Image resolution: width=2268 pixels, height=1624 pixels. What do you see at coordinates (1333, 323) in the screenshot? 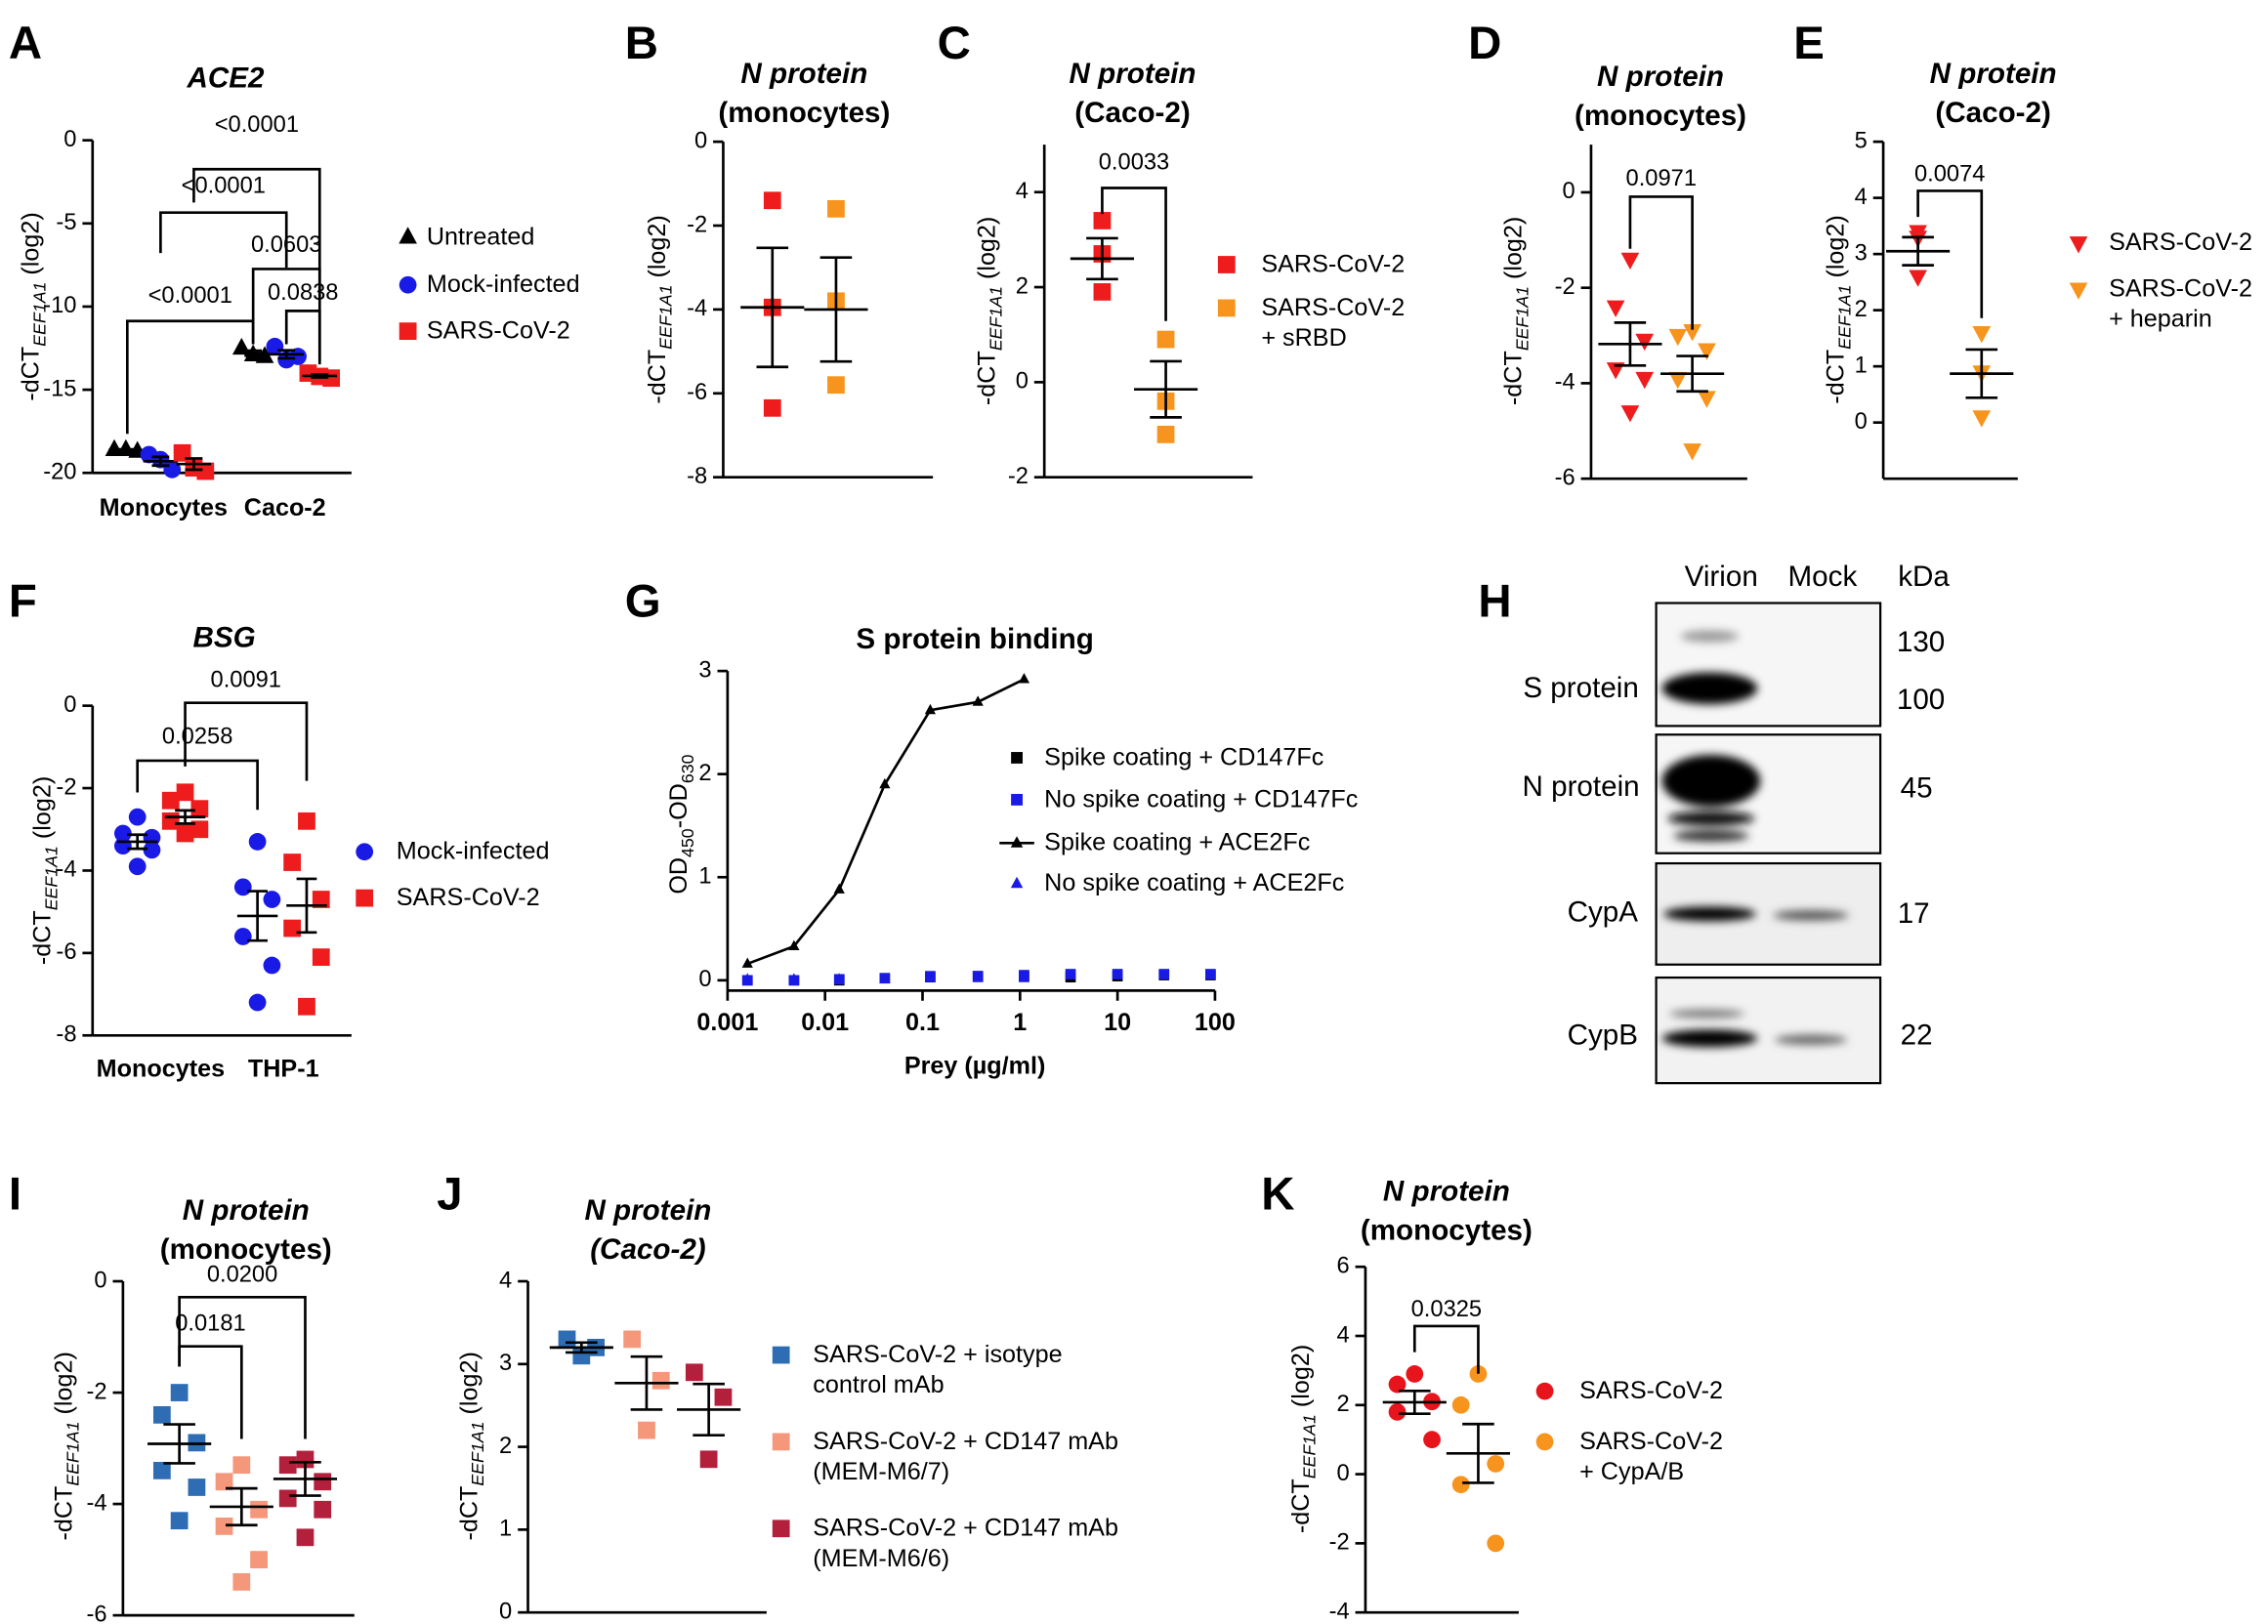
I see `legend-label-box: SARS-CoV-2 + sRBD` at bounding box center [1333, 323].